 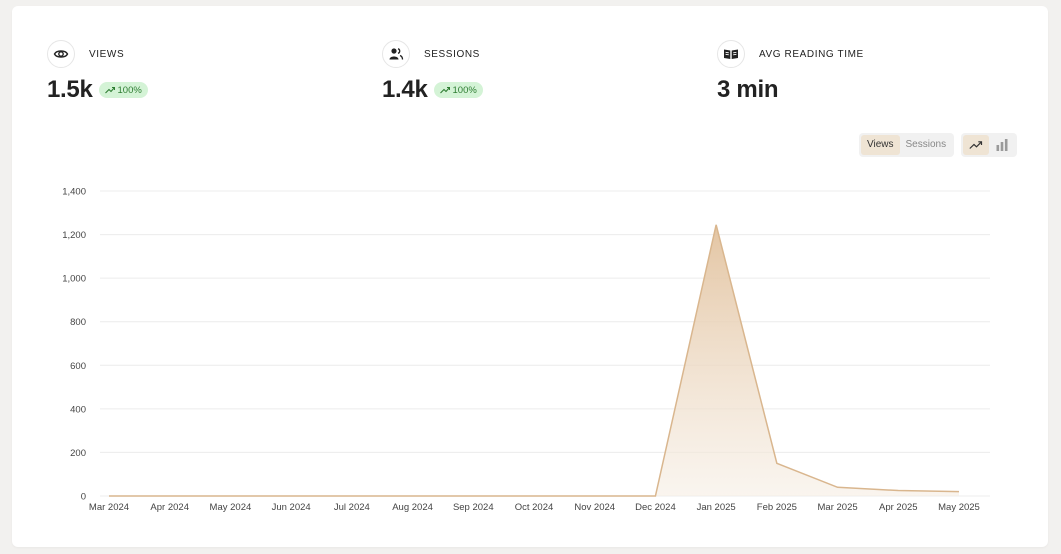 I want to click on x-tick-label: Oct 2024, so click(x=534, y=507).